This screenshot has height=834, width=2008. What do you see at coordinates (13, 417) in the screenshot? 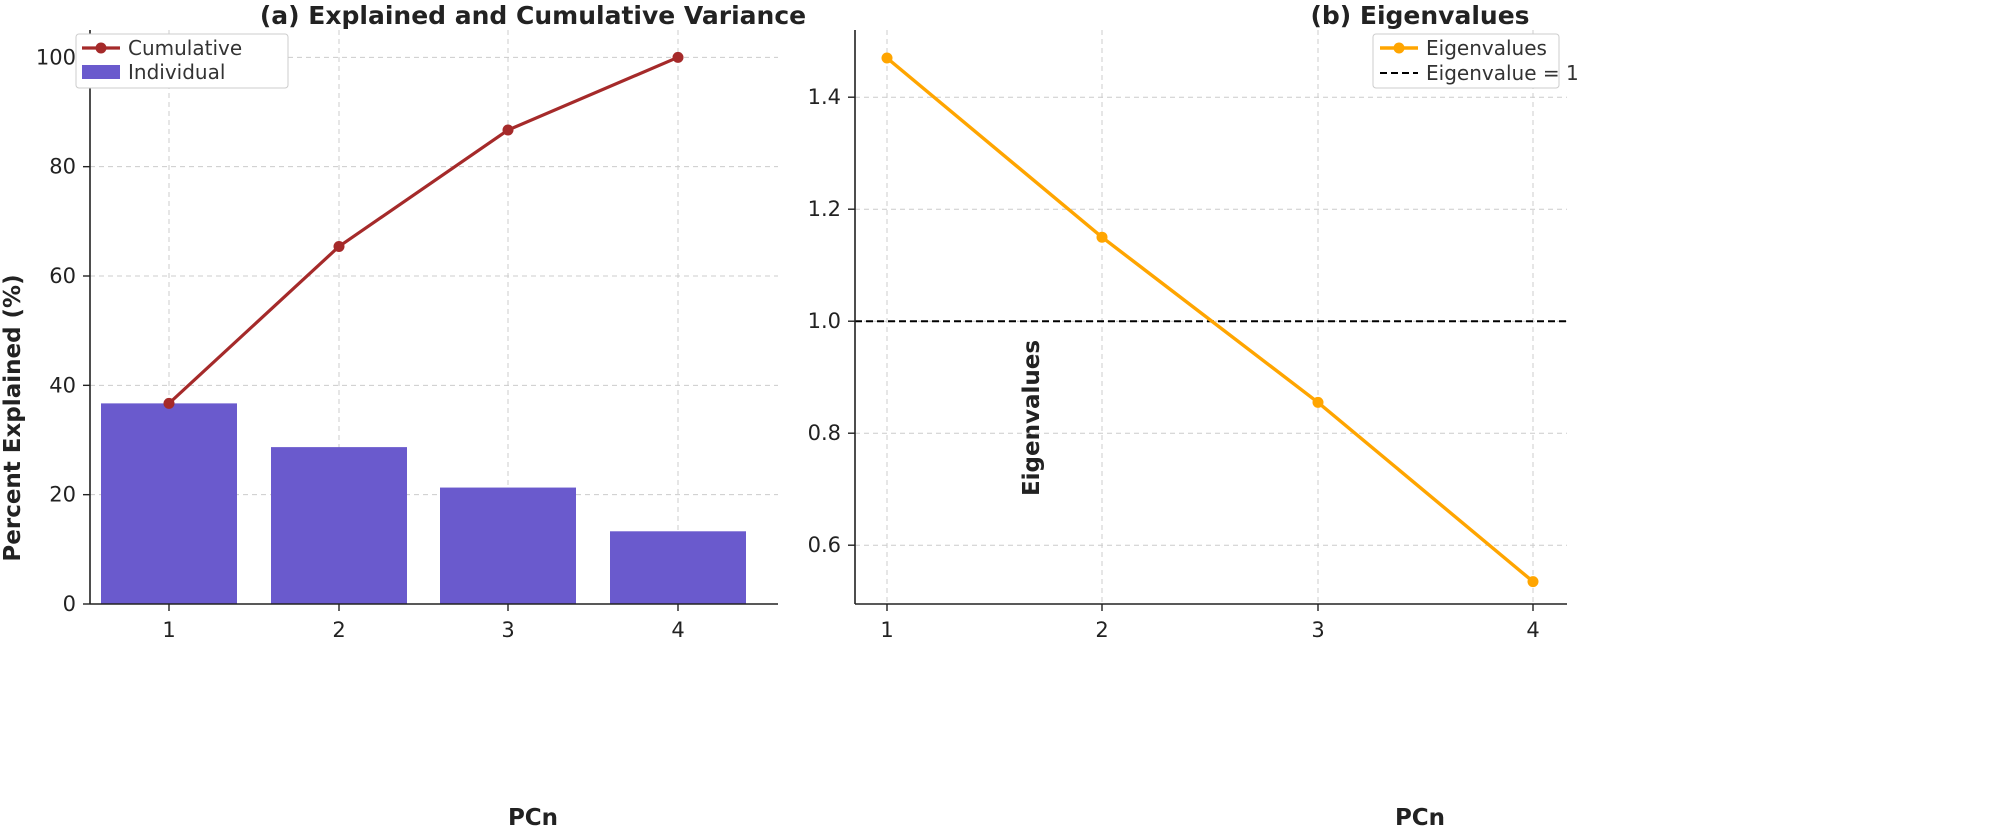
I see `panel-a-ylabel: Percent Explained (%)` at bounding box center [13, 417].